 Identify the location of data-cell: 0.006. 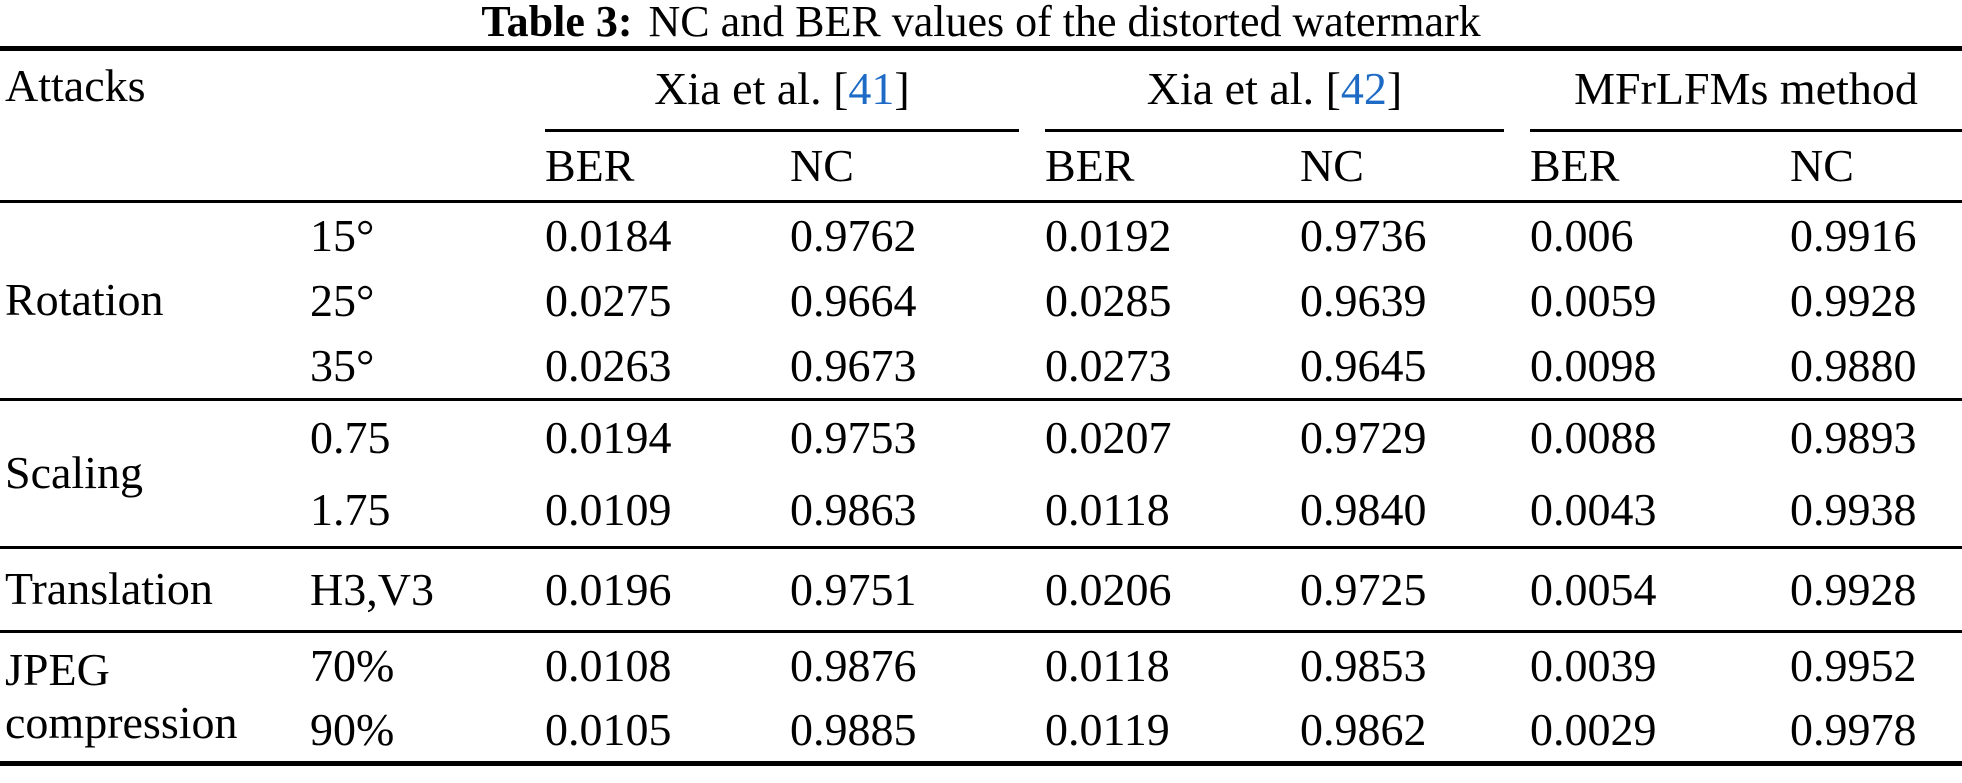
(1582, 235).